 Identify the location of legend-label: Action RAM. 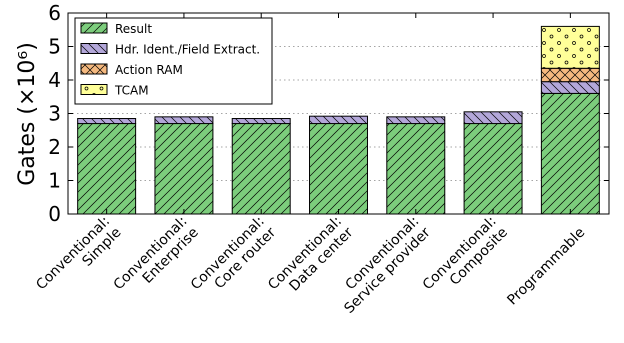
(149, 70).